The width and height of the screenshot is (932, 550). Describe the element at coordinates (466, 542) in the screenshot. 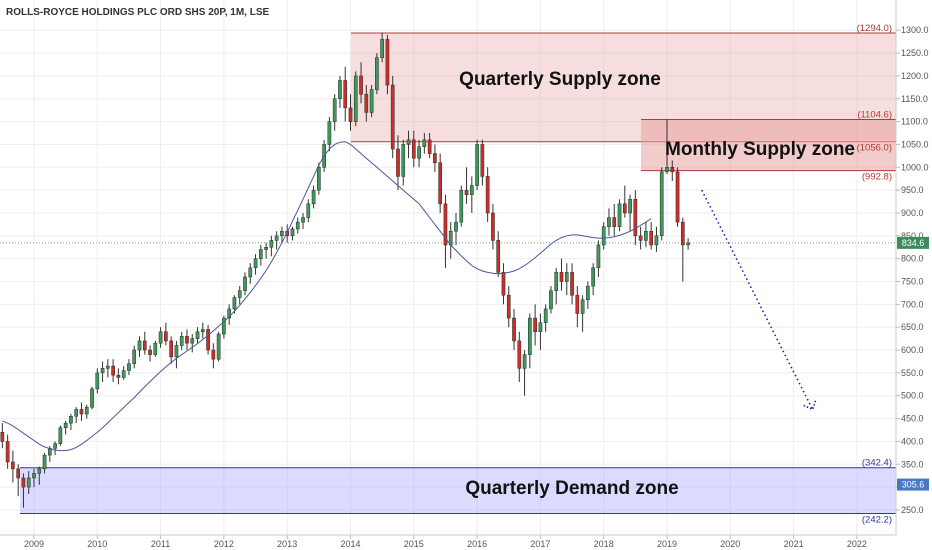

I see `x-axis-panel` at that location.